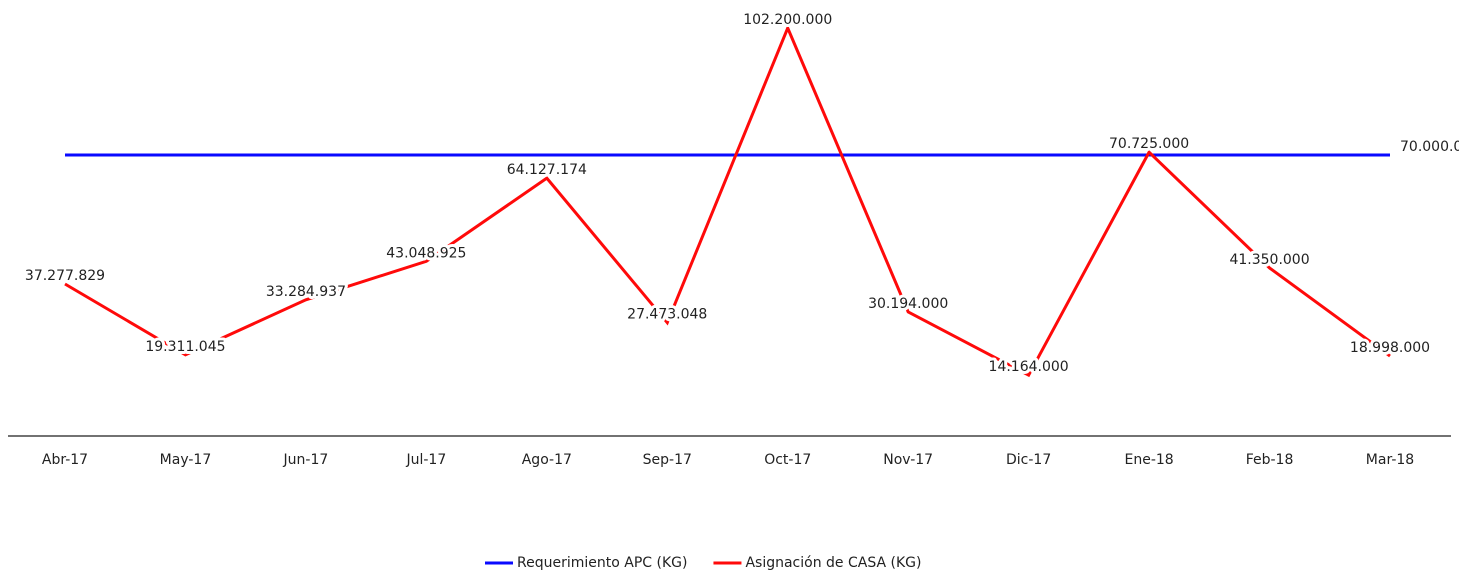  I want to click on x-tick-label: Sep-17, so click(667, 460).